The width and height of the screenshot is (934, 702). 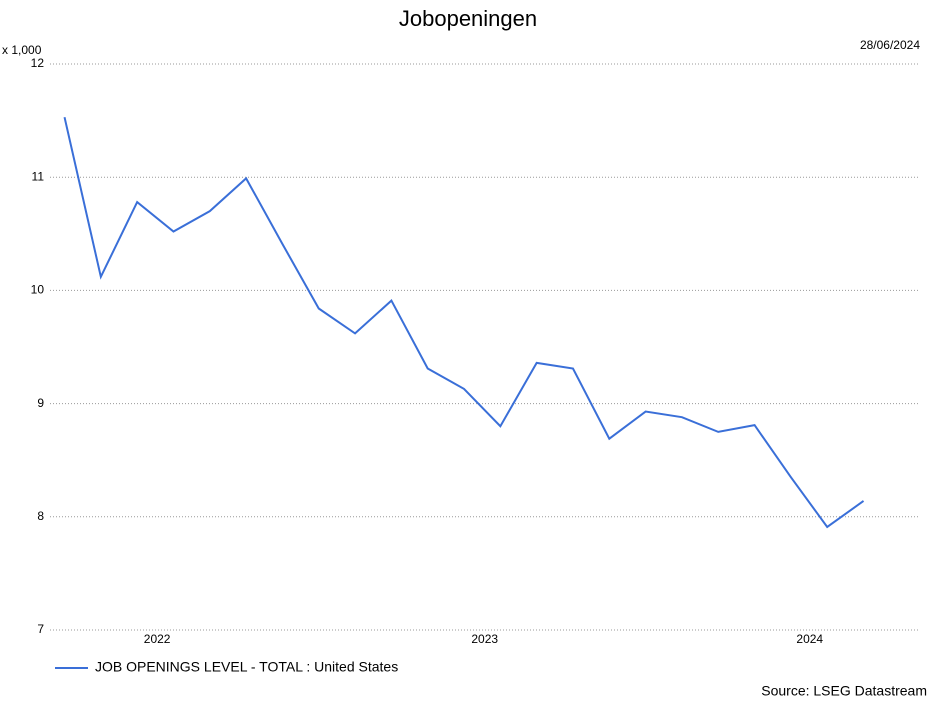 What do you see at coordinates (38, 63) in the screenshot?
I see `y-tick-label: 12` at bounding box center [38, 63].